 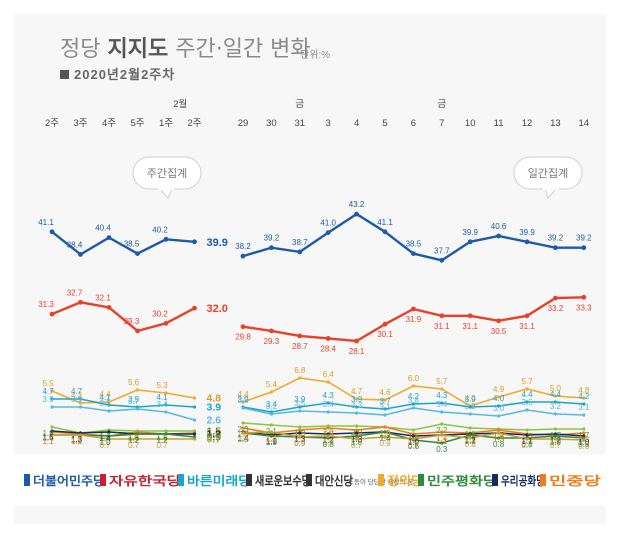 I want to click on label-weekly-5-0: 1.9, so click(x=48, y=433).